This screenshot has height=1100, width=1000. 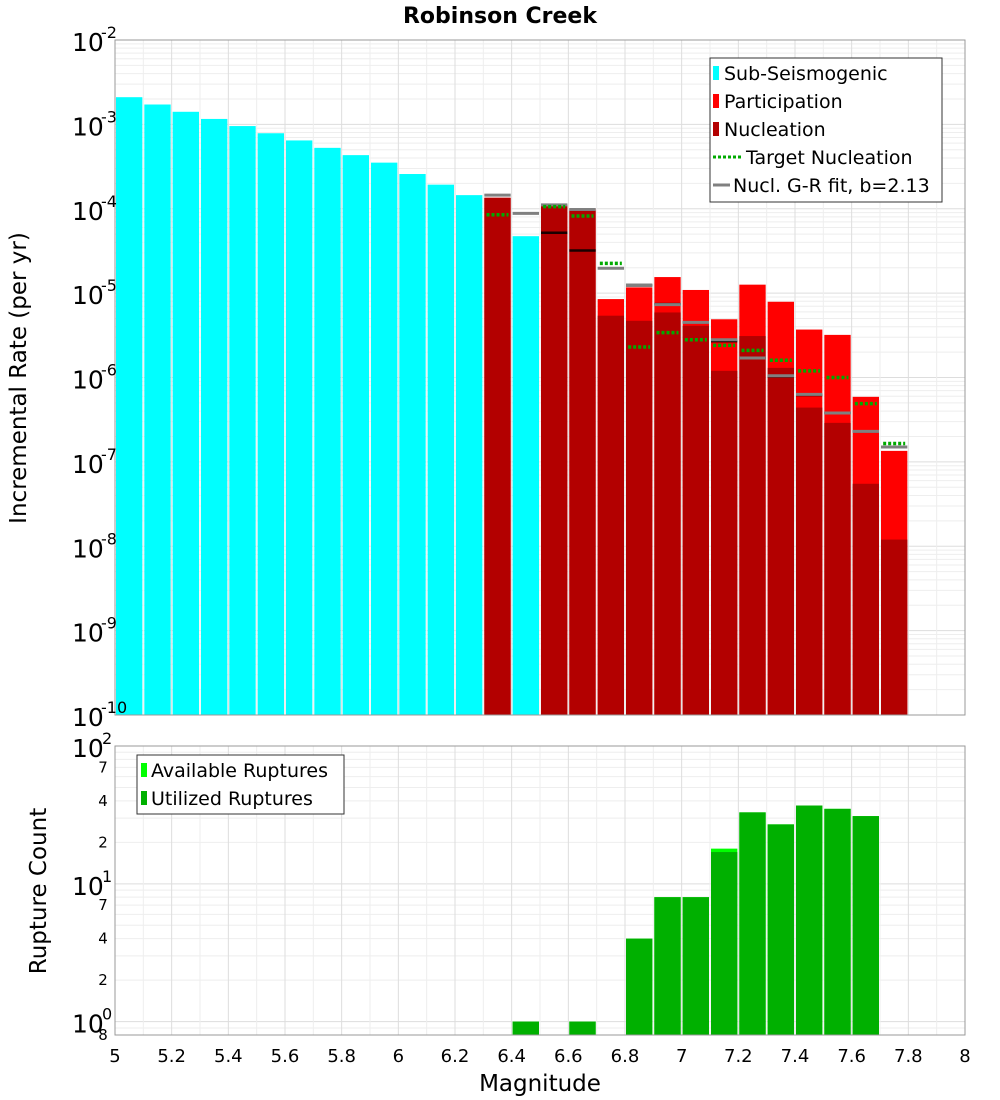 What do you see at coordinates (829, 158) in the screenshot?
I see `legend-label-target-nucleation: Target Nucleation` at bounding box center [829, 158].